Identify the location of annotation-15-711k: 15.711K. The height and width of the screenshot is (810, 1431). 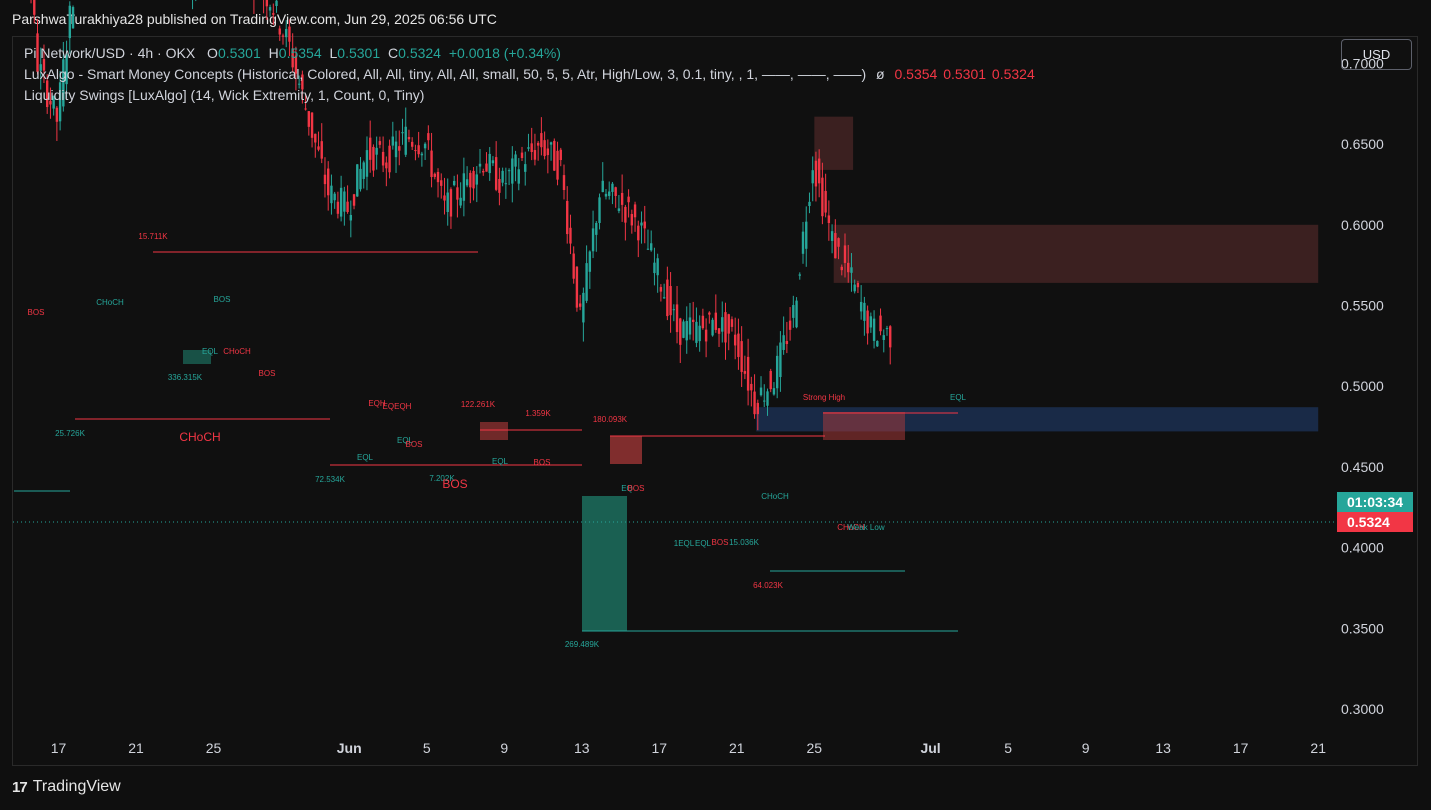
(153, 236).